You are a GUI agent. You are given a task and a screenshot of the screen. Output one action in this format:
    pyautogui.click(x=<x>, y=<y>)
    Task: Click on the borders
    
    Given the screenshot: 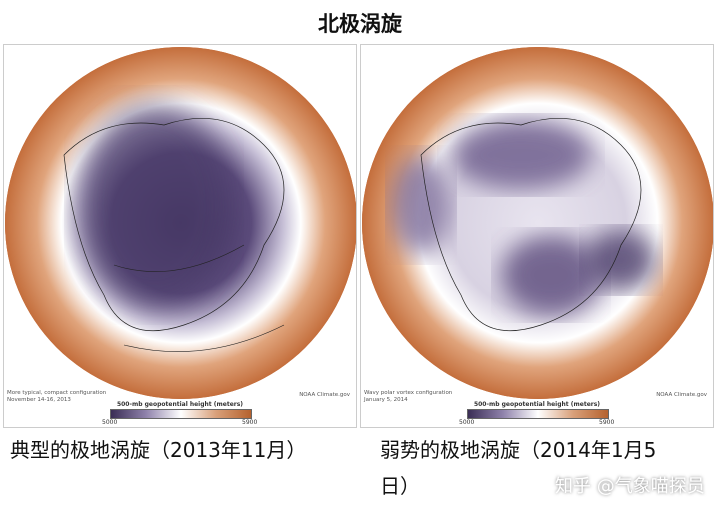 What is the action you would take?
    pyautogui.click(x=199, y=298)
    